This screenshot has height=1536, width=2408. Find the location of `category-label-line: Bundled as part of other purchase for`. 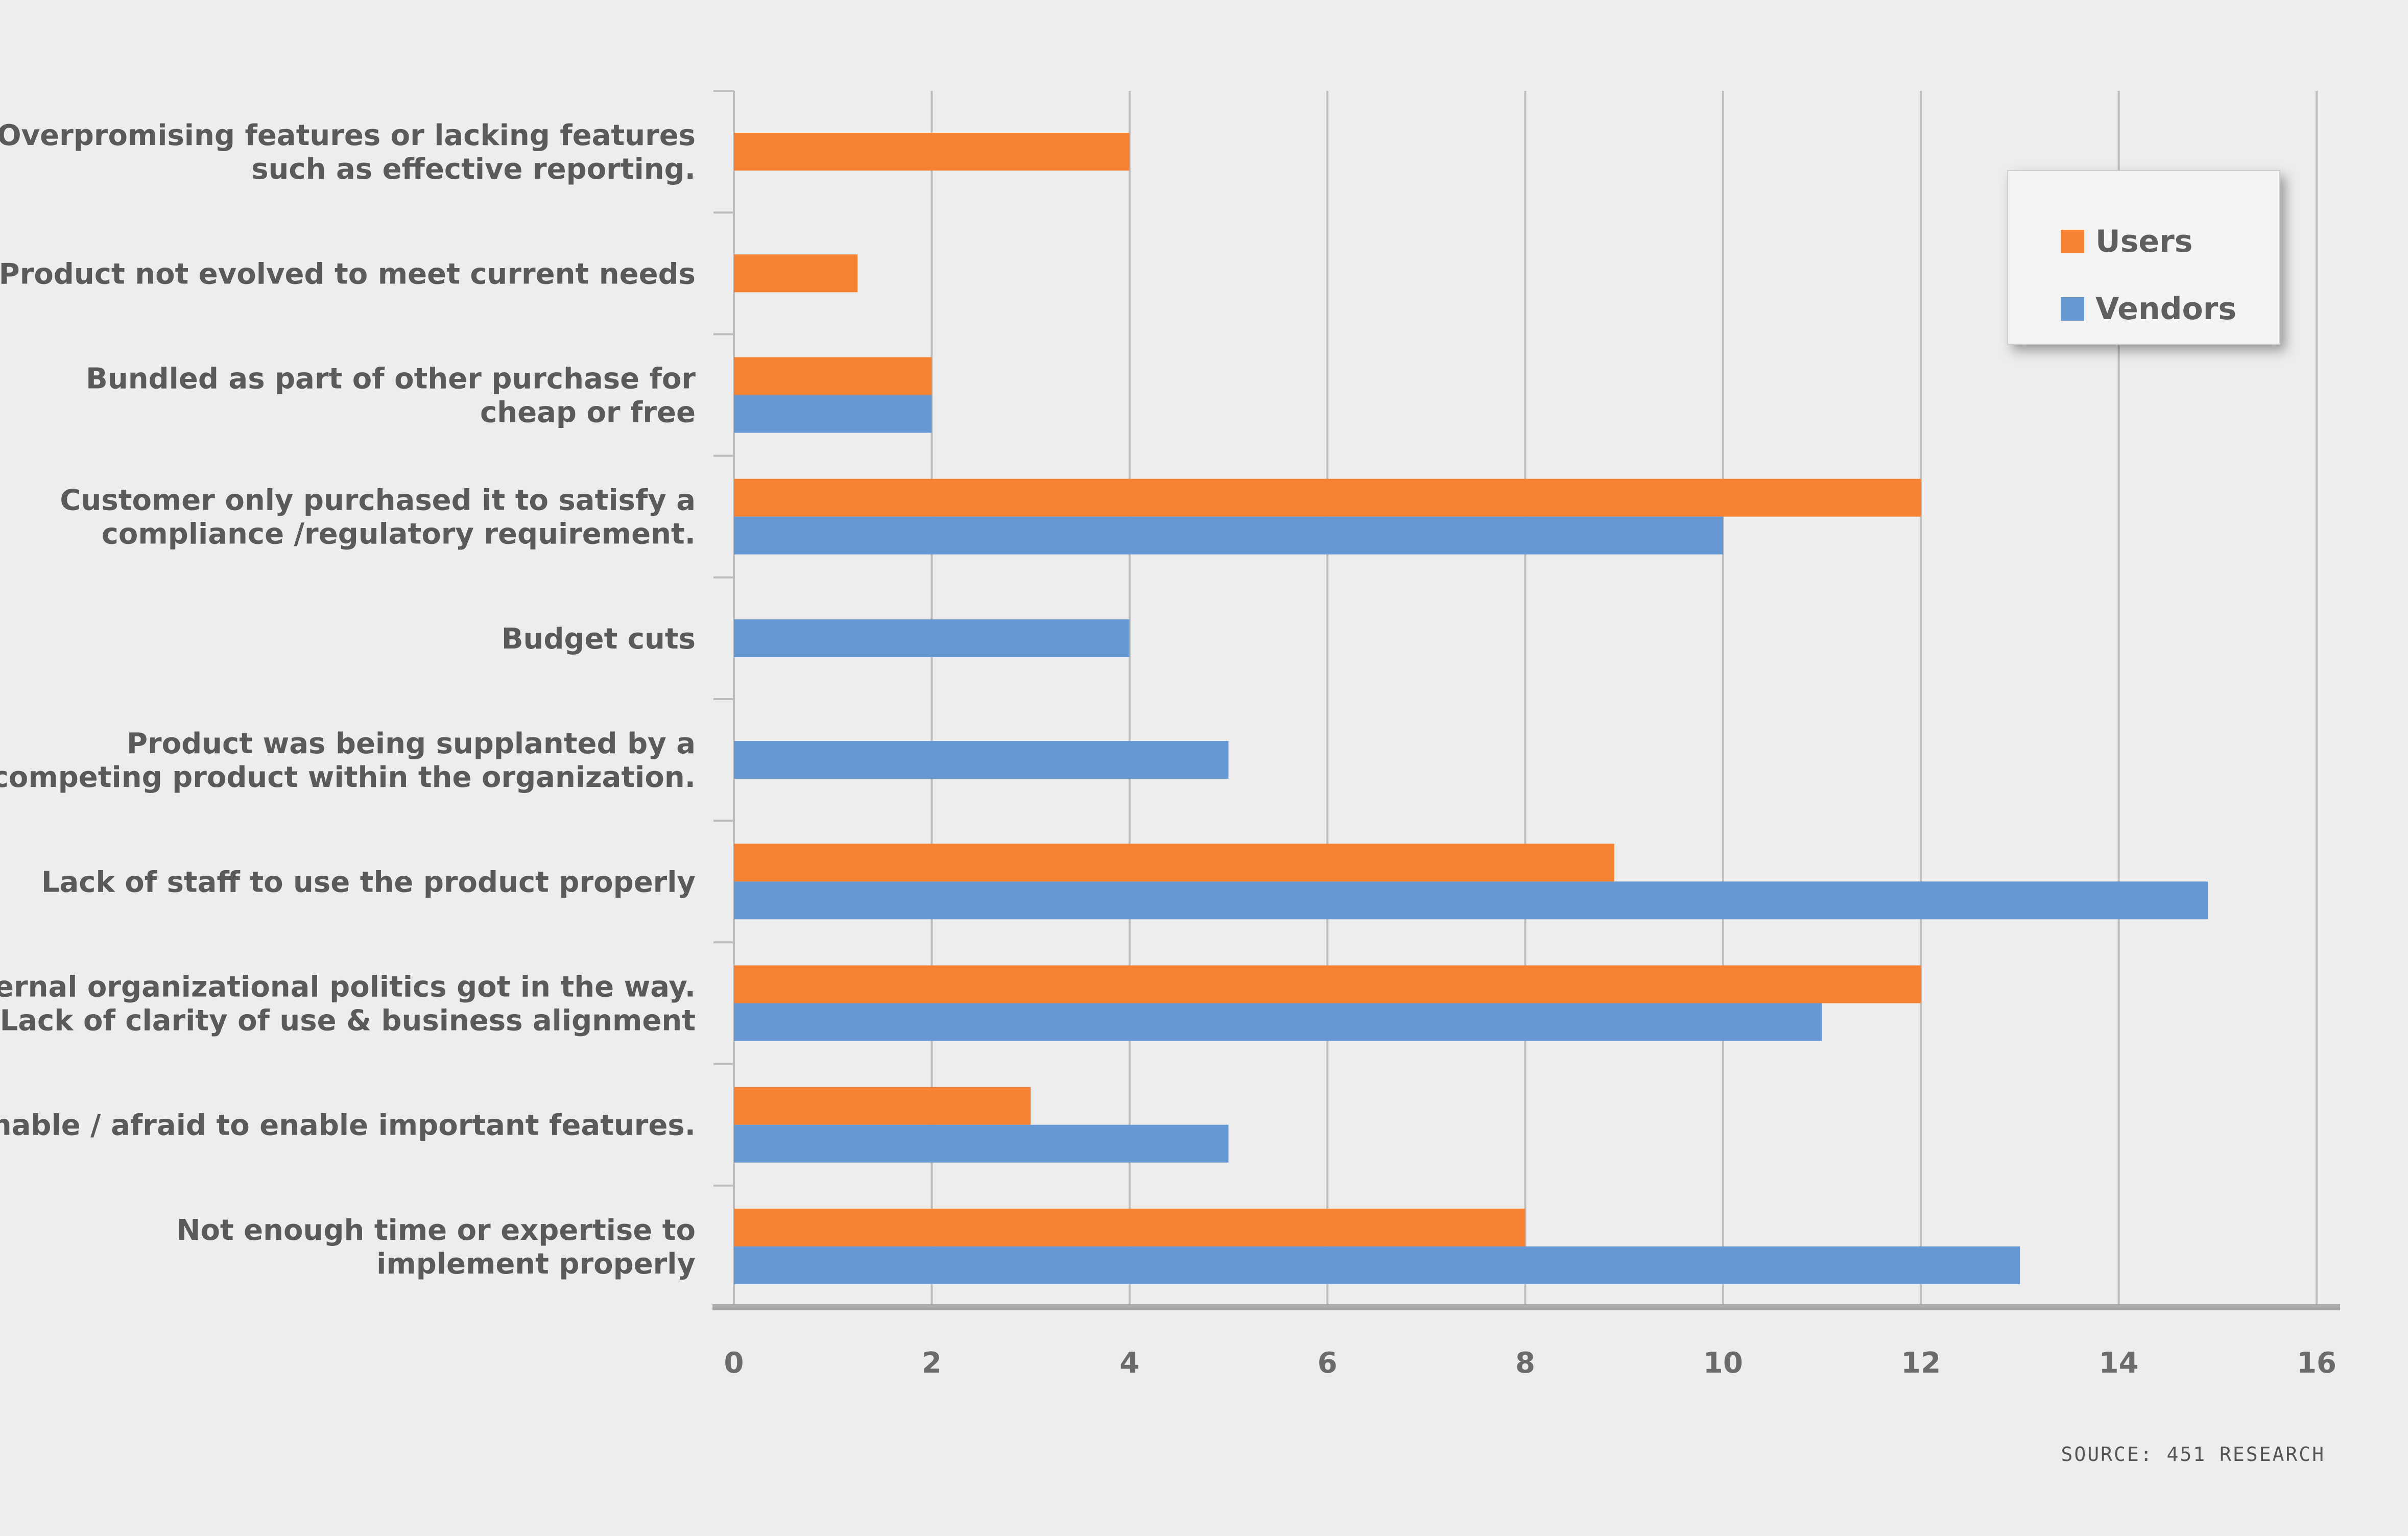

category-label-line: Bundled as part of other purchase for is located at coordinates (391, 379).